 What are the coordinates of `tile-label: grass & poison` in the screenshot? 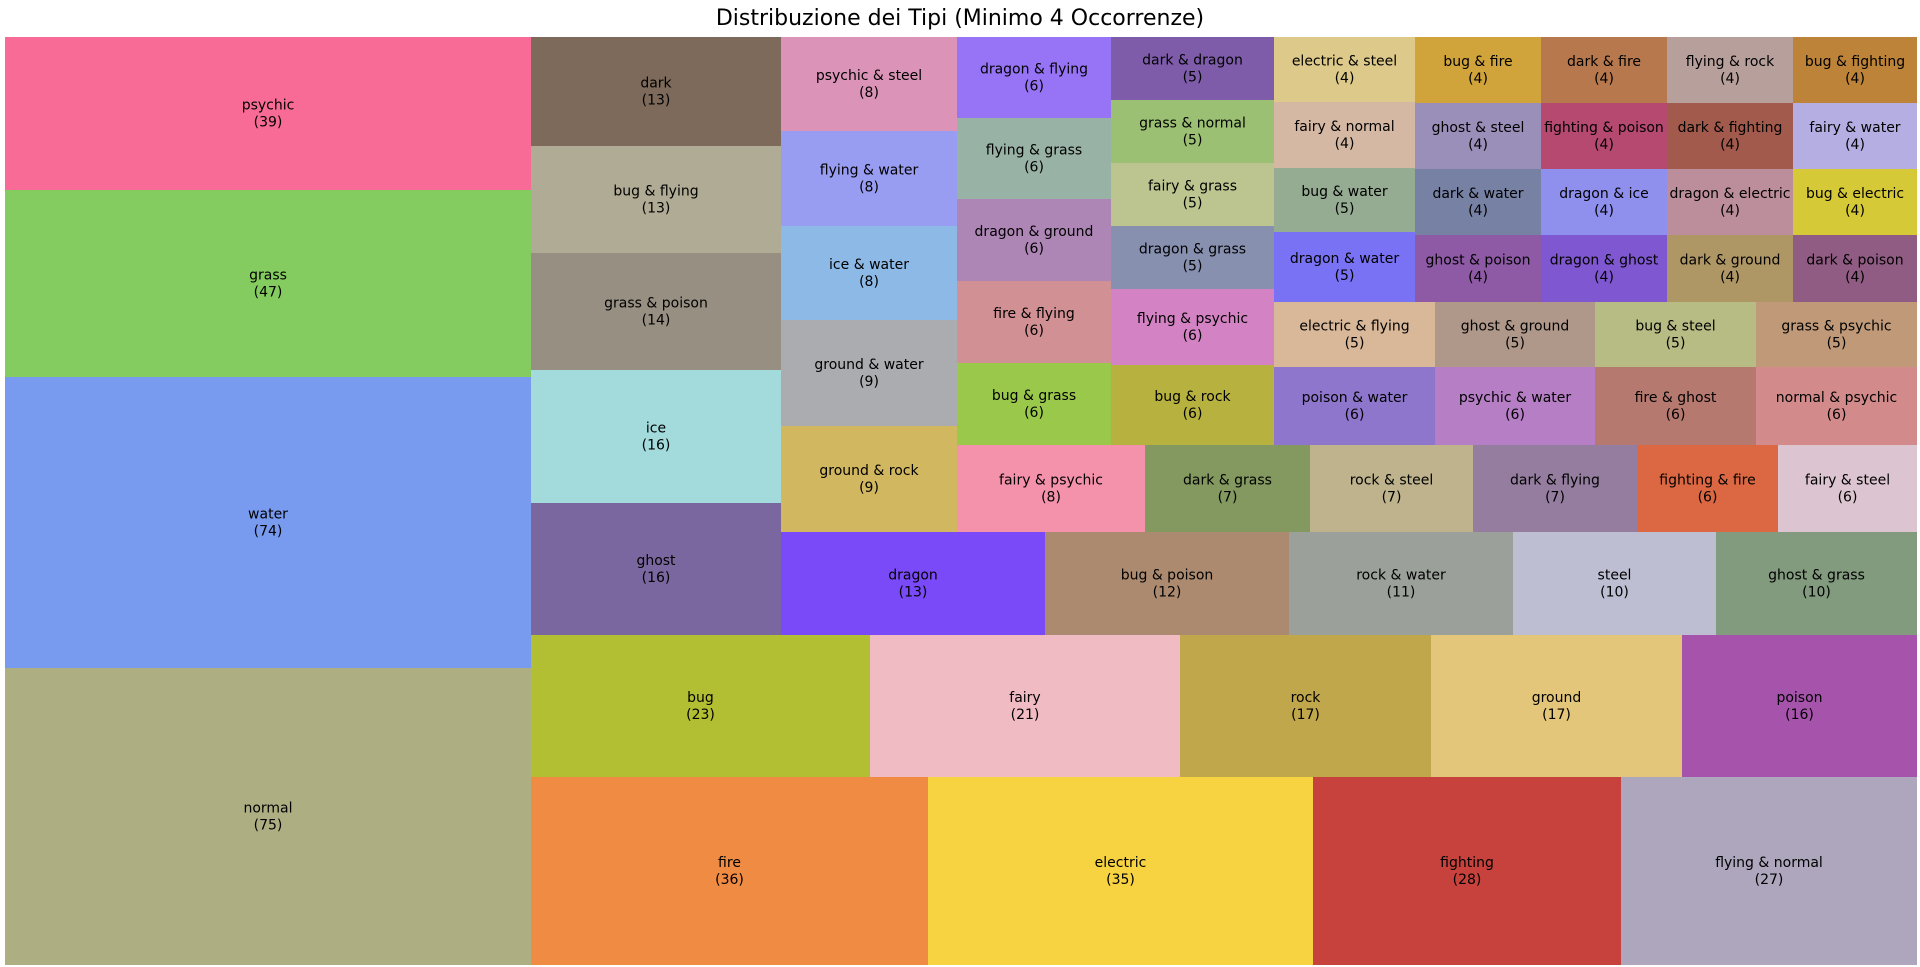 It's located at (656, 304).